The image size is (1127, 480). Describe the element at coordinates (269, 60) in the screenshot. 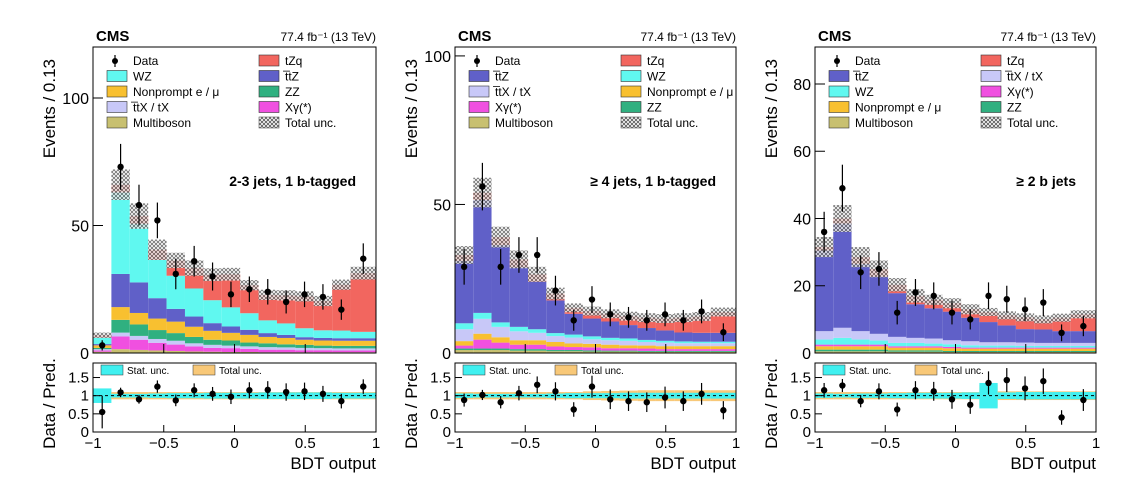

I see `legend-swatch-tZq` at that location.